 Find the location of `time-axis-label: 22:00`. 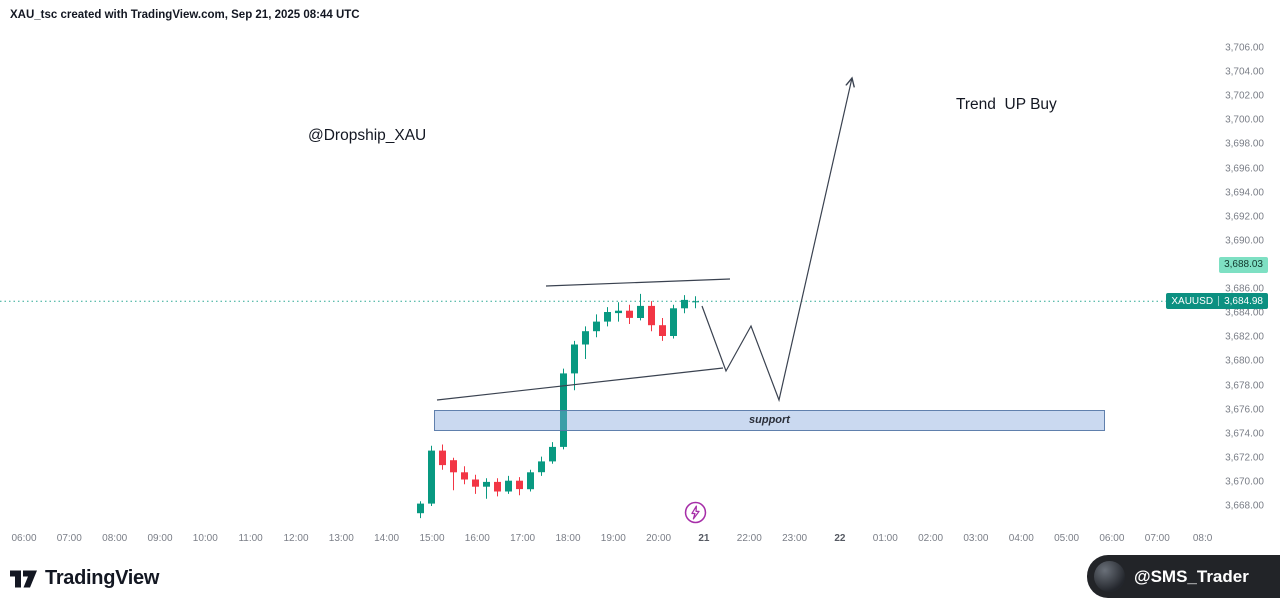

time-axis-label: 22:00 is located at coordinates (749, 538).